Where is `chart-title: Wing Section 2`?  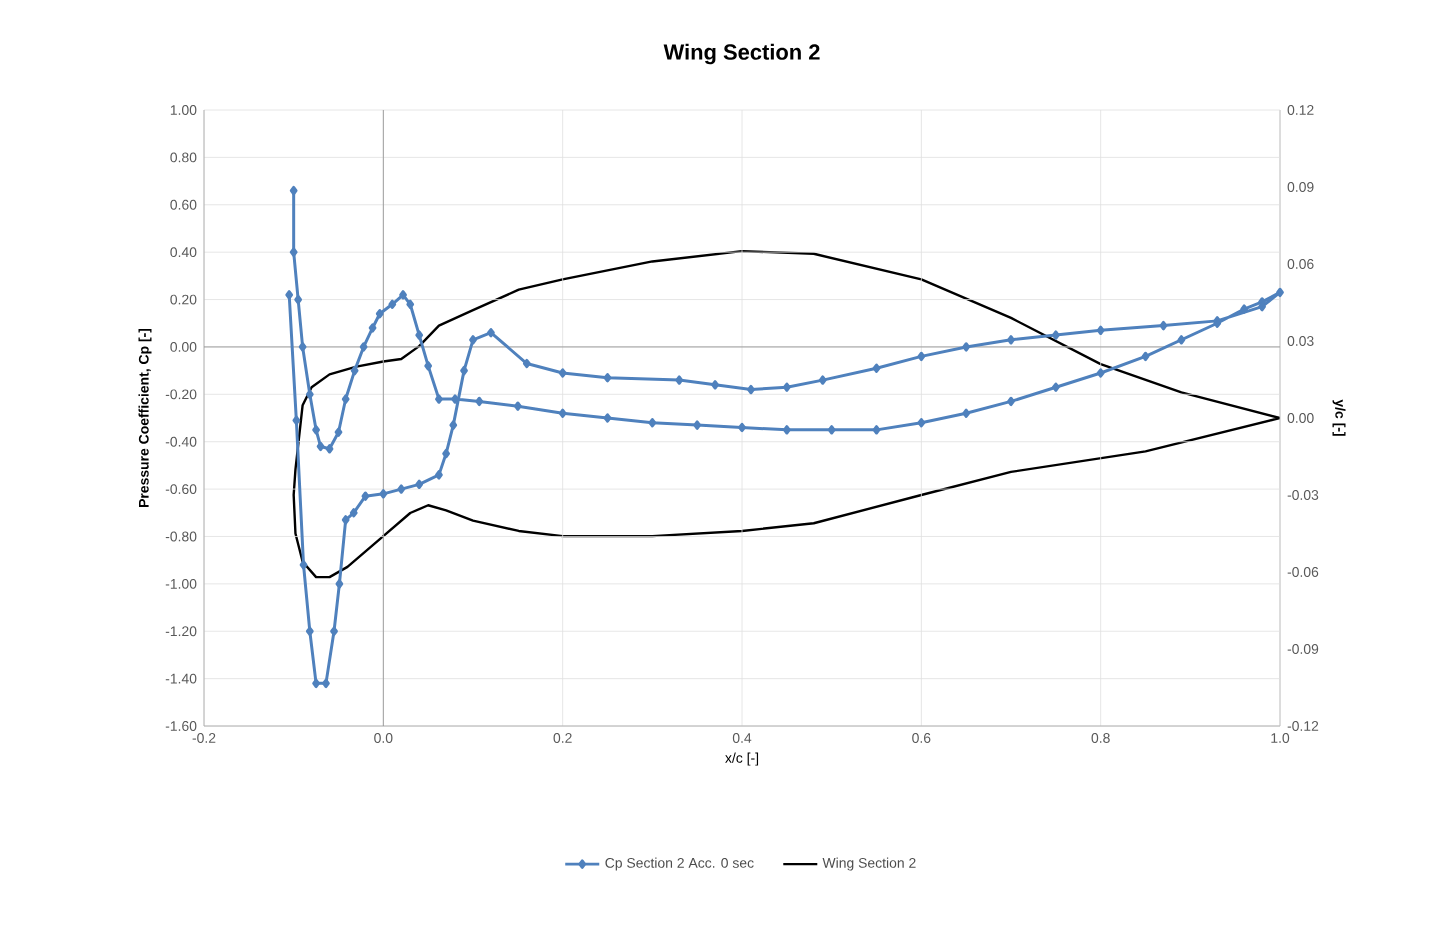
chart-title: Wing Section 2 is located at coordinates (741, 54).